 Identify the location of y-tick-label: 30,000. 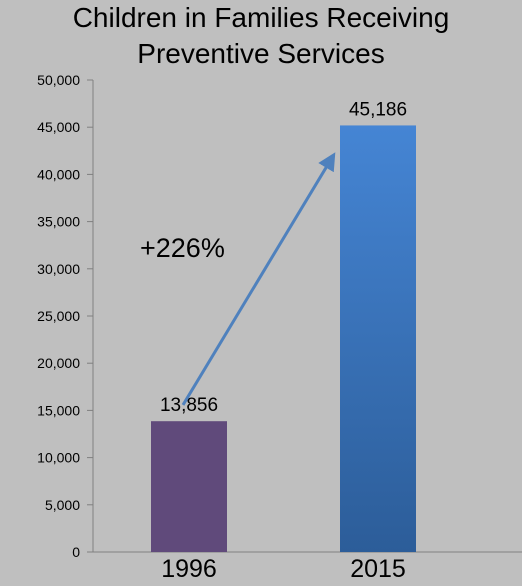
(58, 269).